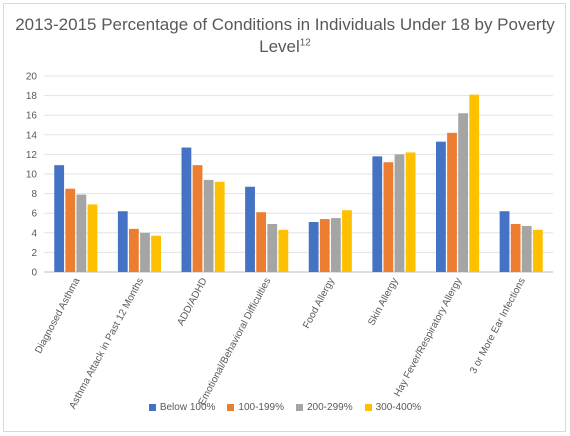 This screenshot has height=436, width=570. What do you see at coordinates (34, 194) in the screenshot?
I see `y-tick-label: 8` at bounding box center [34, 194].